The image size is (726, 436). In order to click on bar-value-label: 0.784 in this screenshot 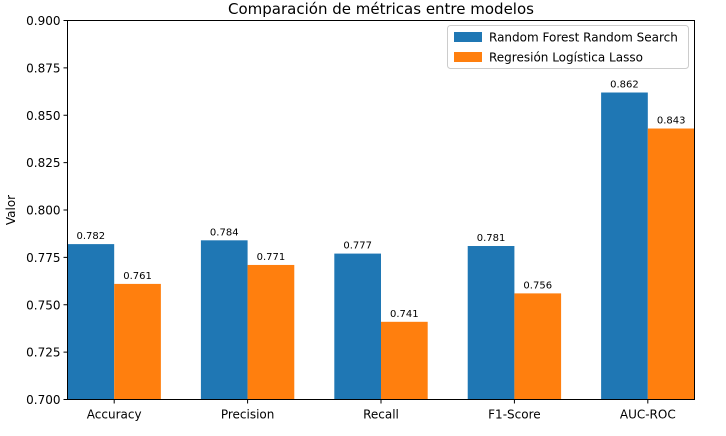, I will do `click(224, 232)`.